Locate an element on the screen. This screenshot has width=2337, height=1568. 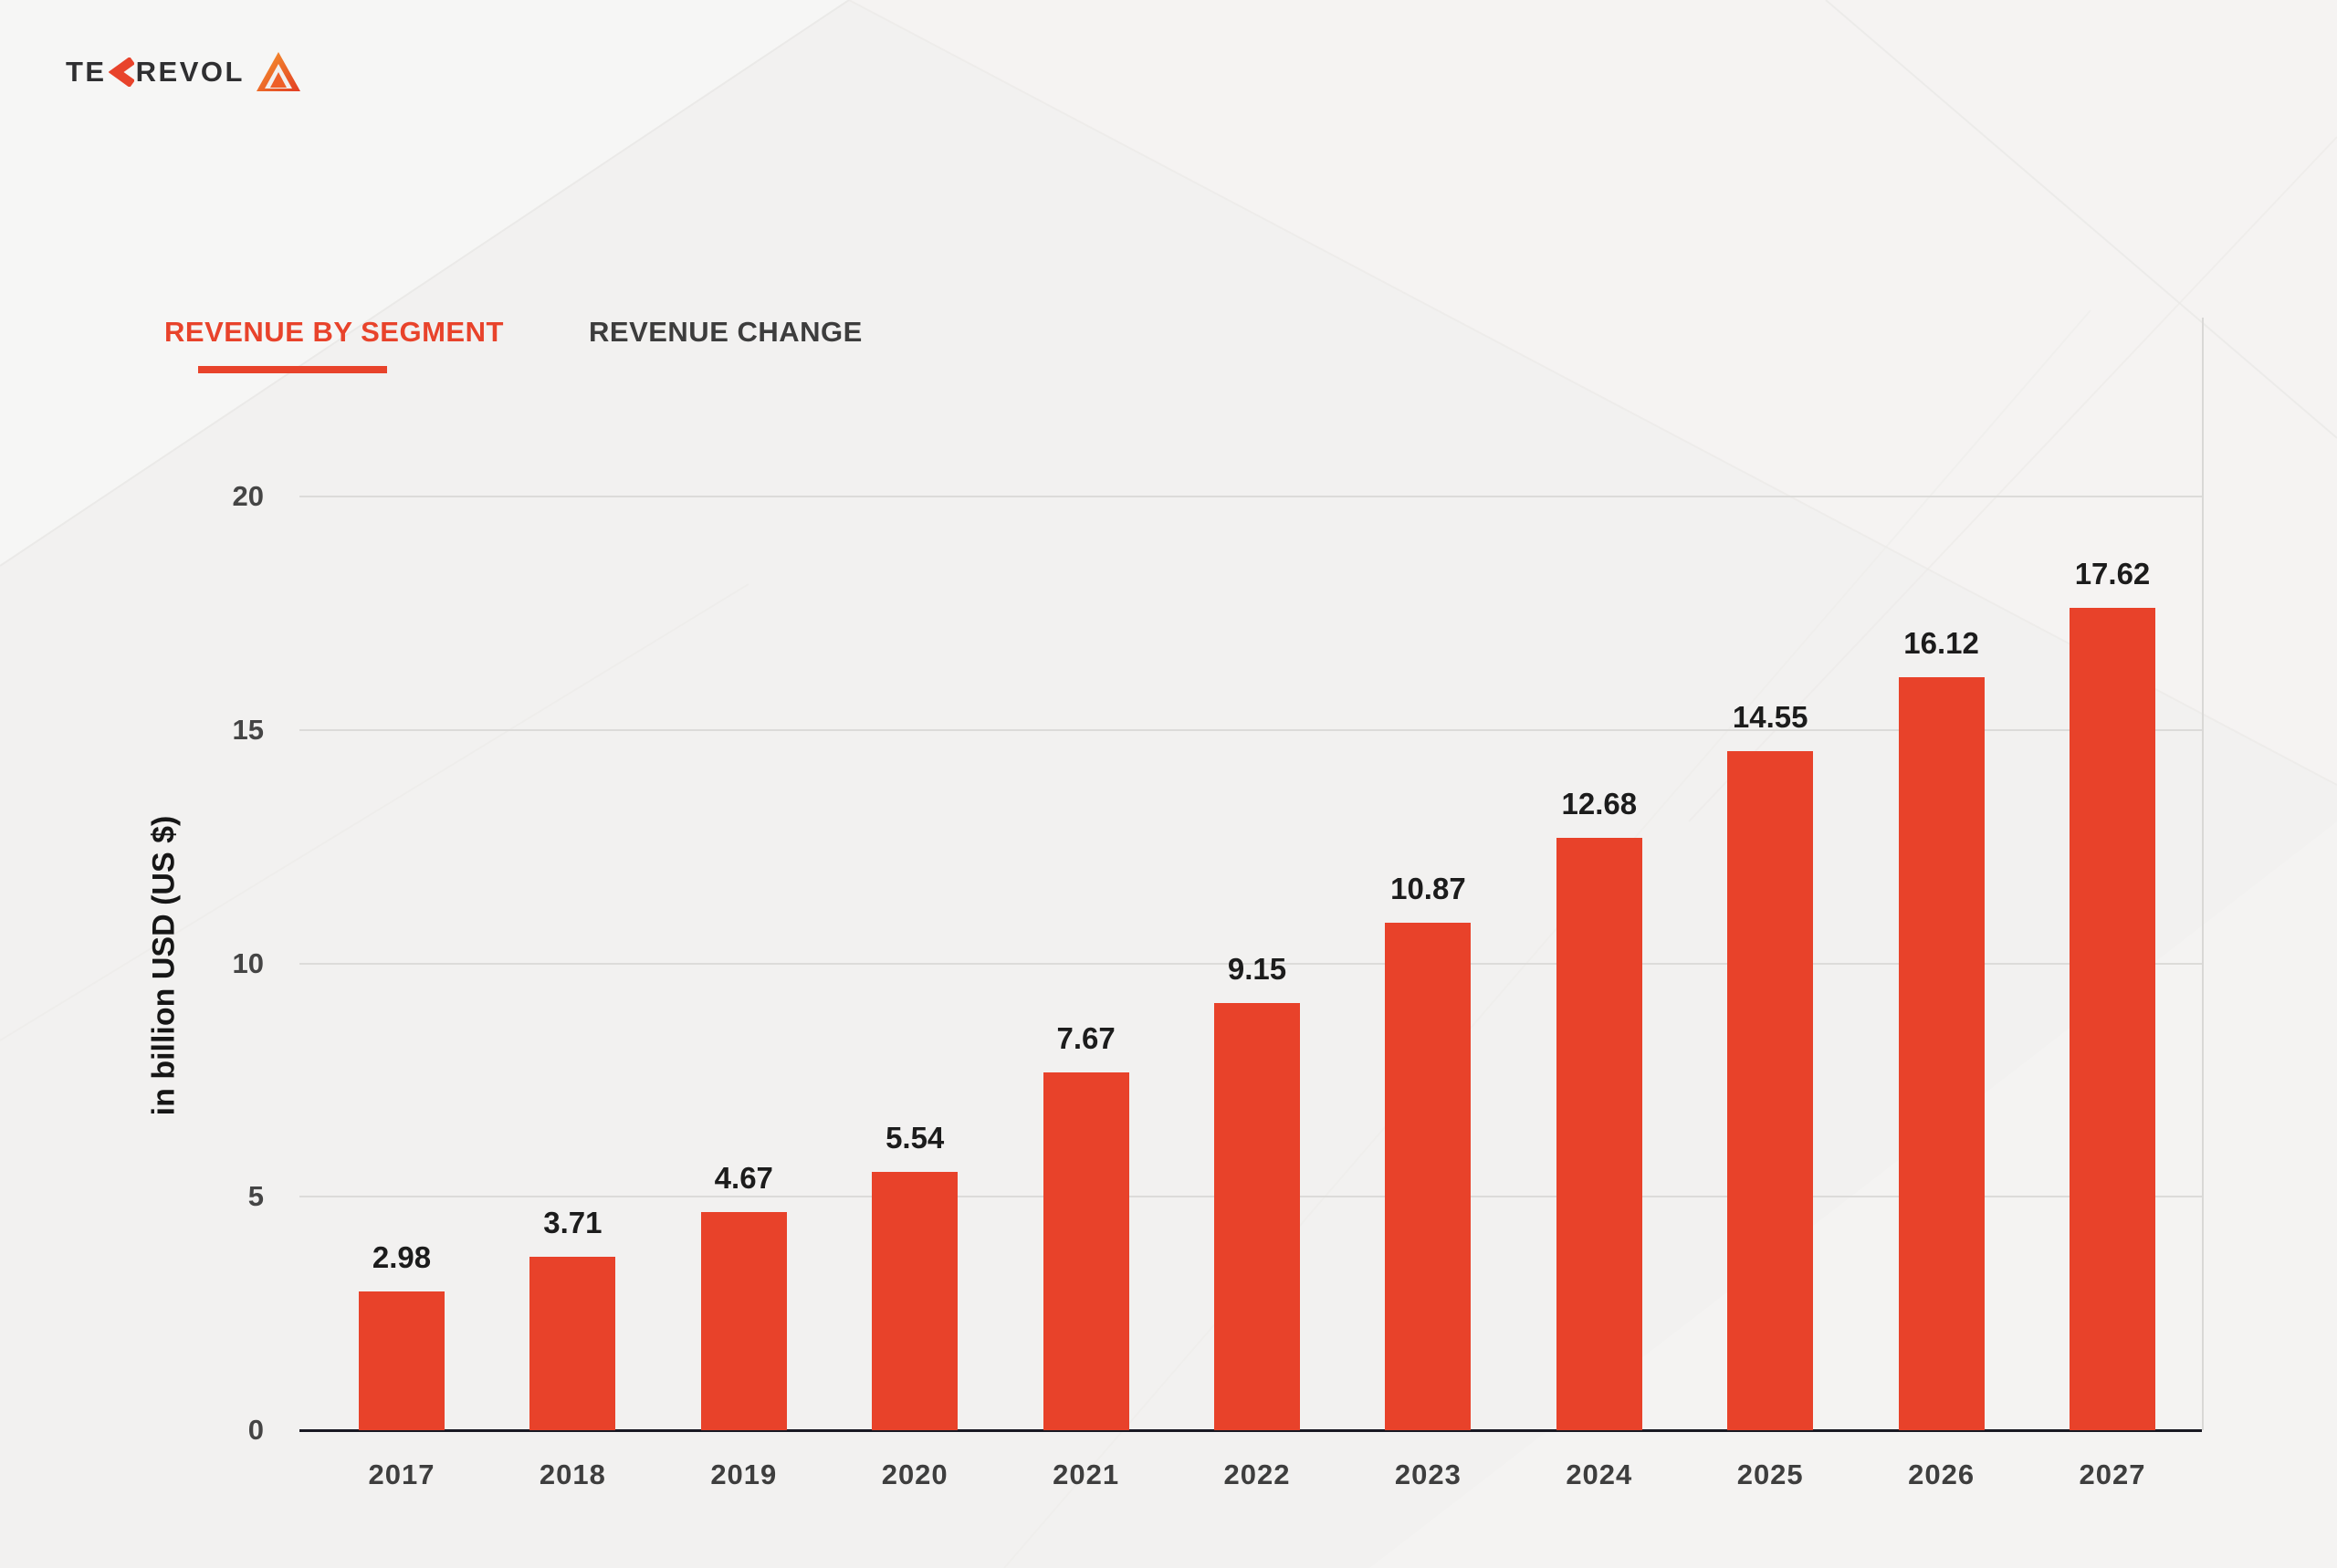
bar-value-label-2018: 3.71 is located at coordinates (573, 1223).